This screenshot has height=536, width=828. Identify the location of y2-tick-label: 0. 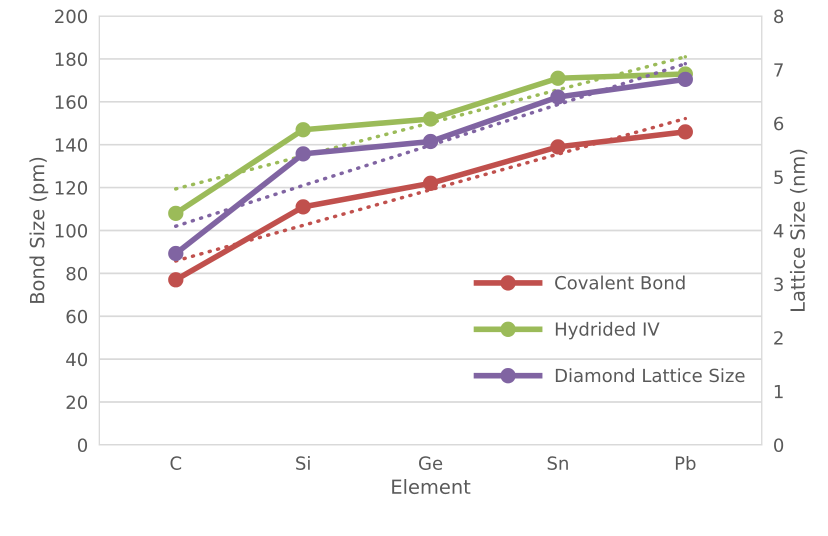
(779, 445).